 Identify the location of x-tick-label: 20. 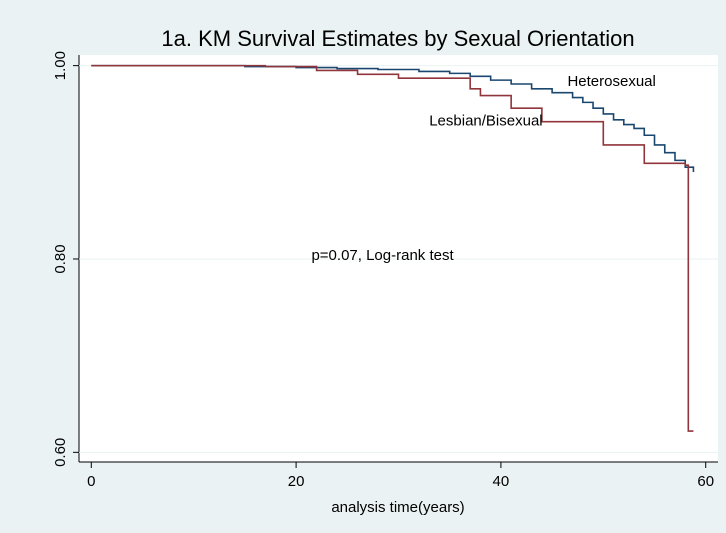
(296, 481).